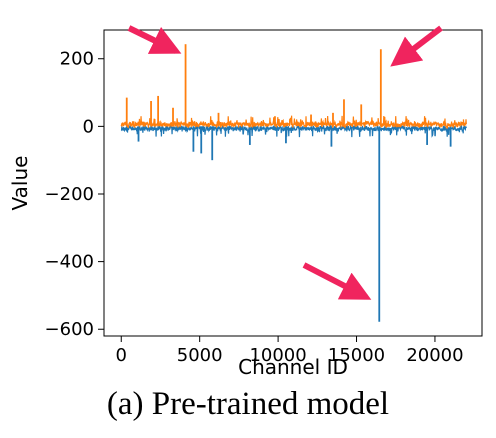 The height and width of the screenshot is (438, 496). Describe the element at coordinates (20, 183) in the screenshot. I see `y-axis-label: Value` at that location.